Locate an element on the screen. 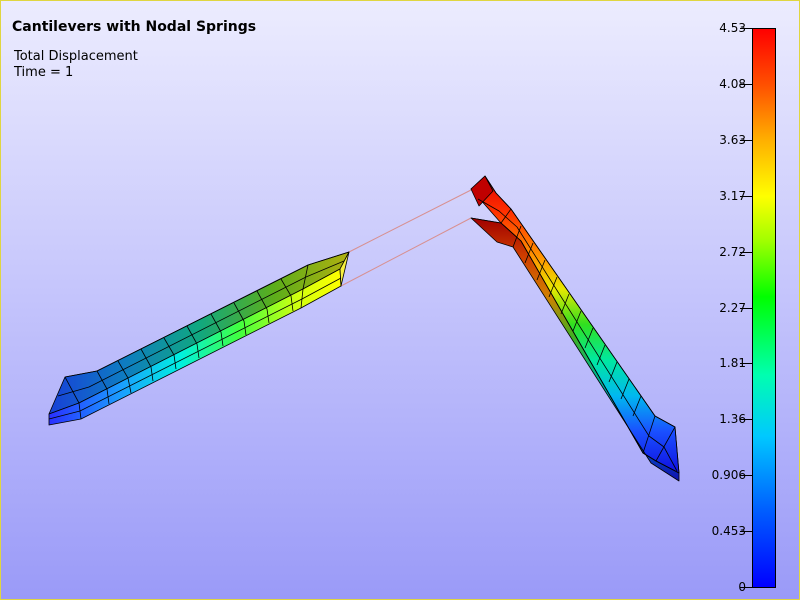 Image resolution: width=800 pixels, height=600 pixels. plot-title: Cantilevers with Nodal Springs is located at coordinates (134, 27).